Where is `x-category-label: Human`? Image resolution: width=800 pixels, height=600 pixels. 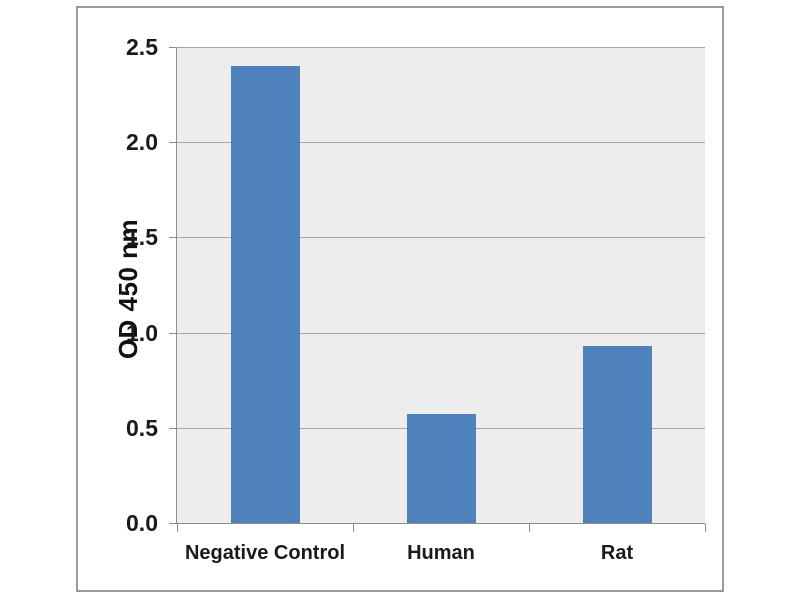 x-category-label: Human is located at coordinates (441, 553).